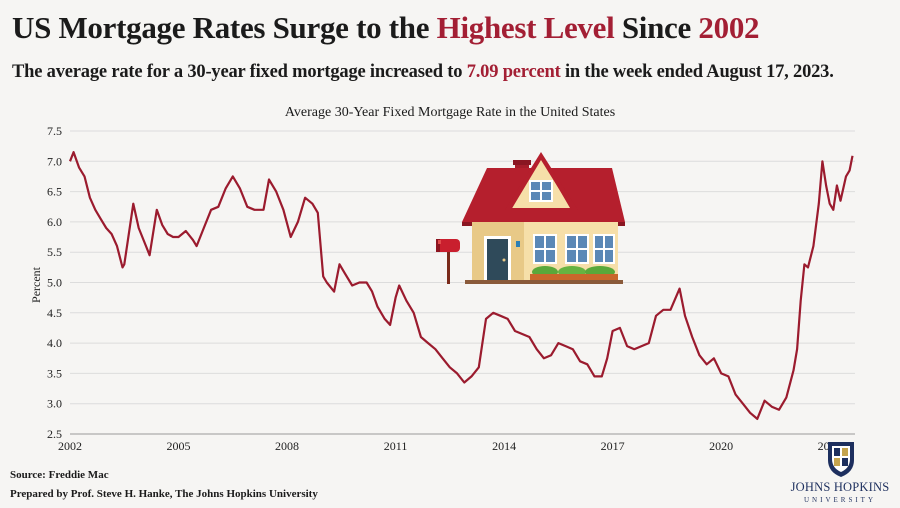 This screenshot has height=508, width=900. What do you see at coordinates (54, 313) in the screenshot?
I see `y-tick-label: 4.5` at bounding box center [54, 313].